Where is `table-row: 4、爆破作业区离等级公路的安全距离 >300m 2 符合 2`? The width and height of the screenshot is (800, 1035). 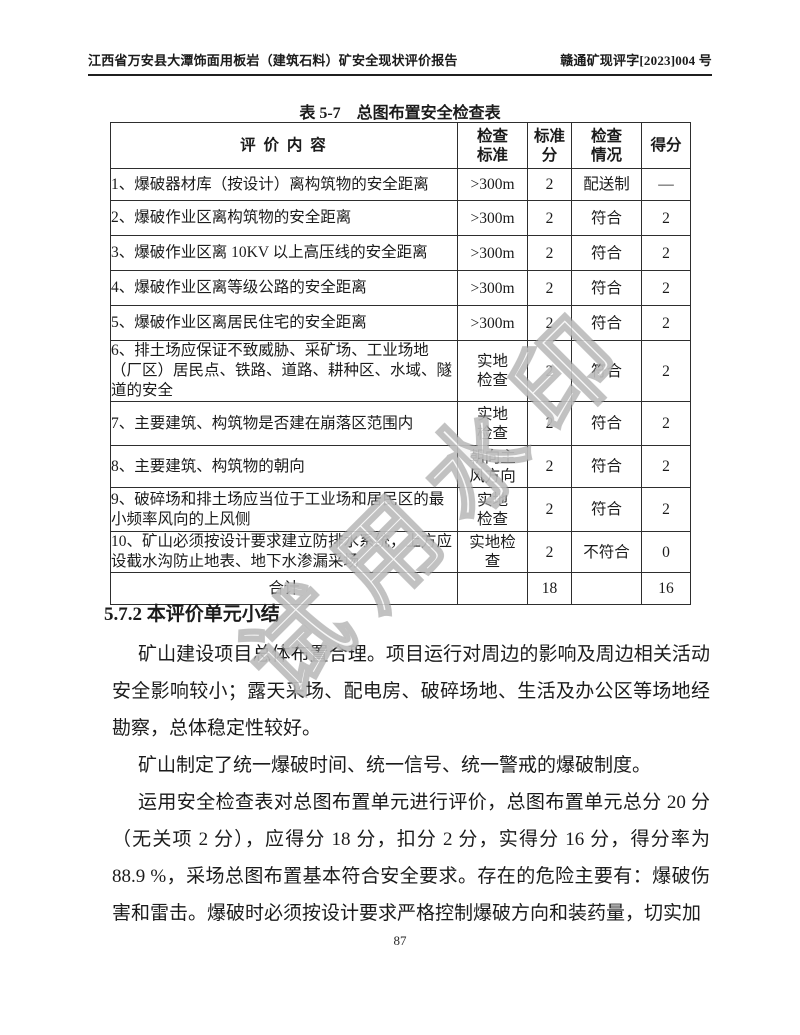
table-row: 4、爆破作业区离等级公路的安全距离 >300m 2 符合 2 is located at coordinates (400, 288).